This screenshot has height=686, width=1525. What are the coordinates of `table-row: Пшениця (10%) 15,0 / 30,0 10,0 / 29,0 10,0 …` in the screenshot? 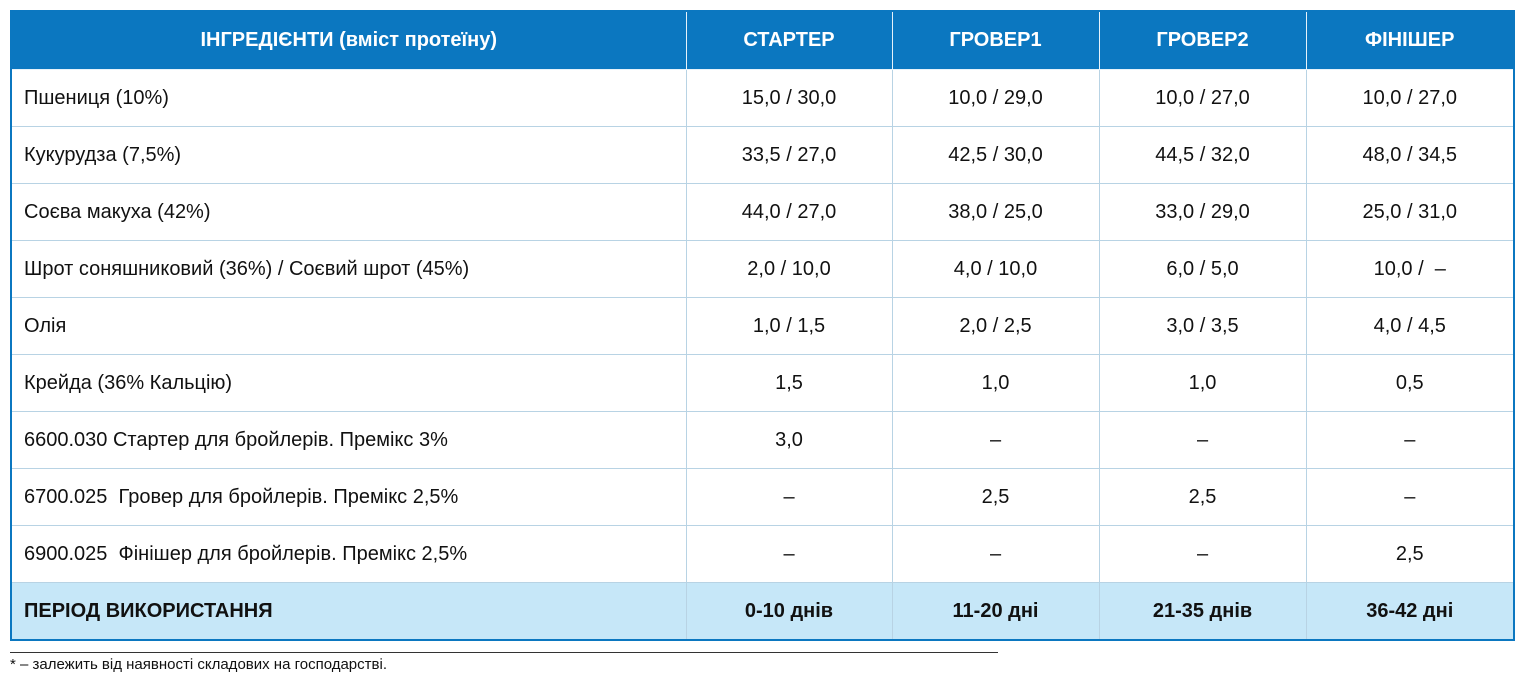 It's located at (762, 98).